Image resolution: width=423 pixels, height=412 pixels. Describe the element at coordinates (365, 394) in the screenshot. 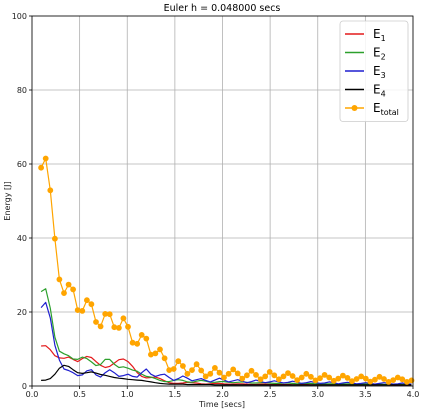

I see `x-tick-label: 3.5` at that location.